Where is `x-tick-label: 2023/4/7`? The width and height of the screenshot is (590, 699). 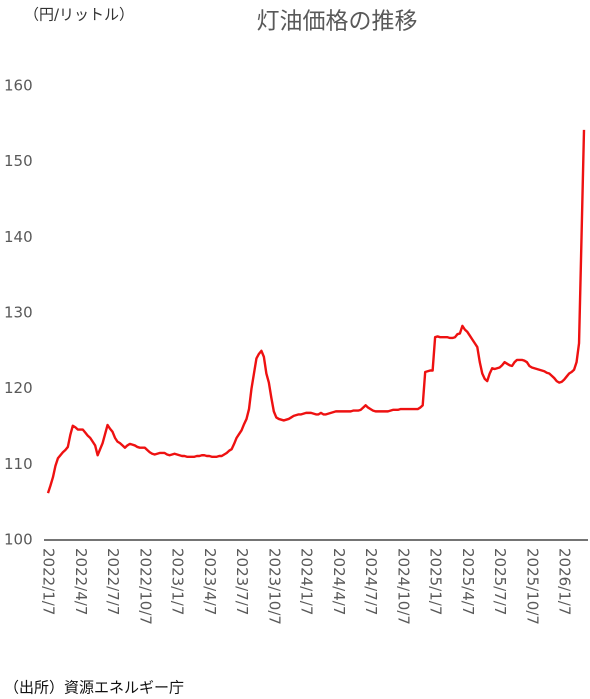
x-tick-label: 2023/4/7 is located at coordinates (210, 581).